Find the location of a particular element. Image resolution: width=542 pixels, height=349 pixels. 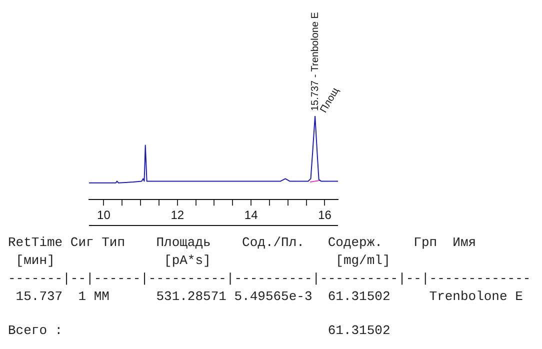

text: [мин] [pA*s] [mg/ml] is located at coordinates (203, 261).